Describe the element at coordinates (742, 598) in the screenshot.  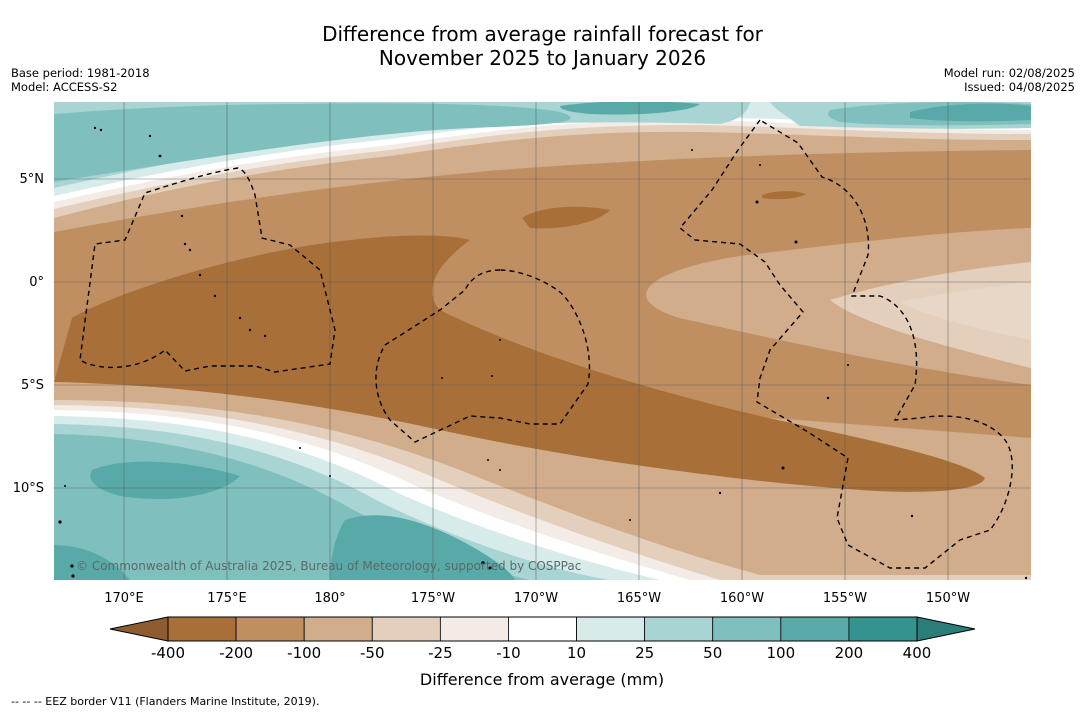
I see `lon-label-160w: 160°W` at that location.